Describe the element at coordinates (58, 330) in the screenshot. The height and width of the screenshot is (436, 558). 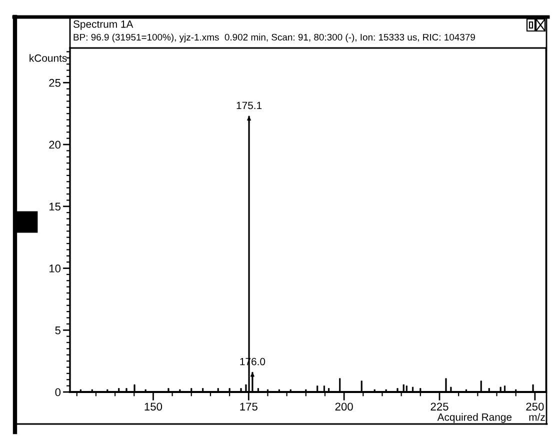
I see `y-tick-label: 5` at that location.